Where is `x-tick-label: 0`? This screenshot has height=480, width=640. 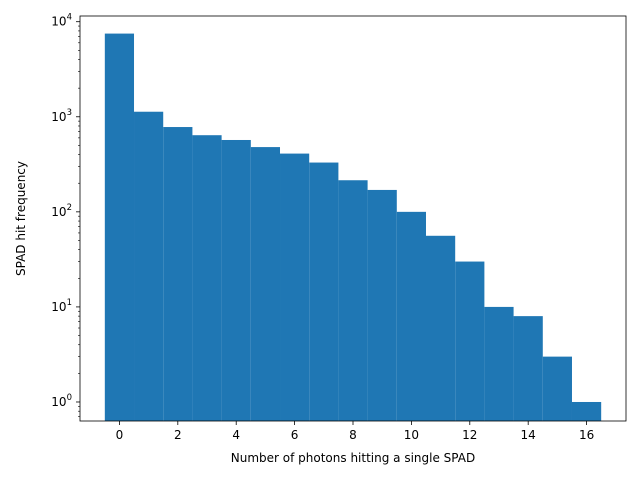
x-tick-label: 0 is located at coordinates (120, 435).